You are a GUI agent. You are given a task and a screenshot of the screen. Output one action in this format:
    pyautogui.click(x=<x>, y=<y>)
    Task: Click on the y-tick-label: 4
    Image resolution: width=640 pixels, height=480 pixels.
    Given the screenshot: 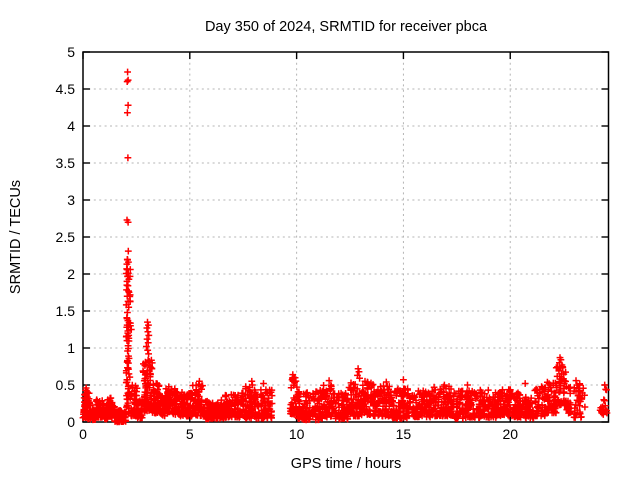 What is the action you would take?
    pyautogui.click(x=71, y=126)
    